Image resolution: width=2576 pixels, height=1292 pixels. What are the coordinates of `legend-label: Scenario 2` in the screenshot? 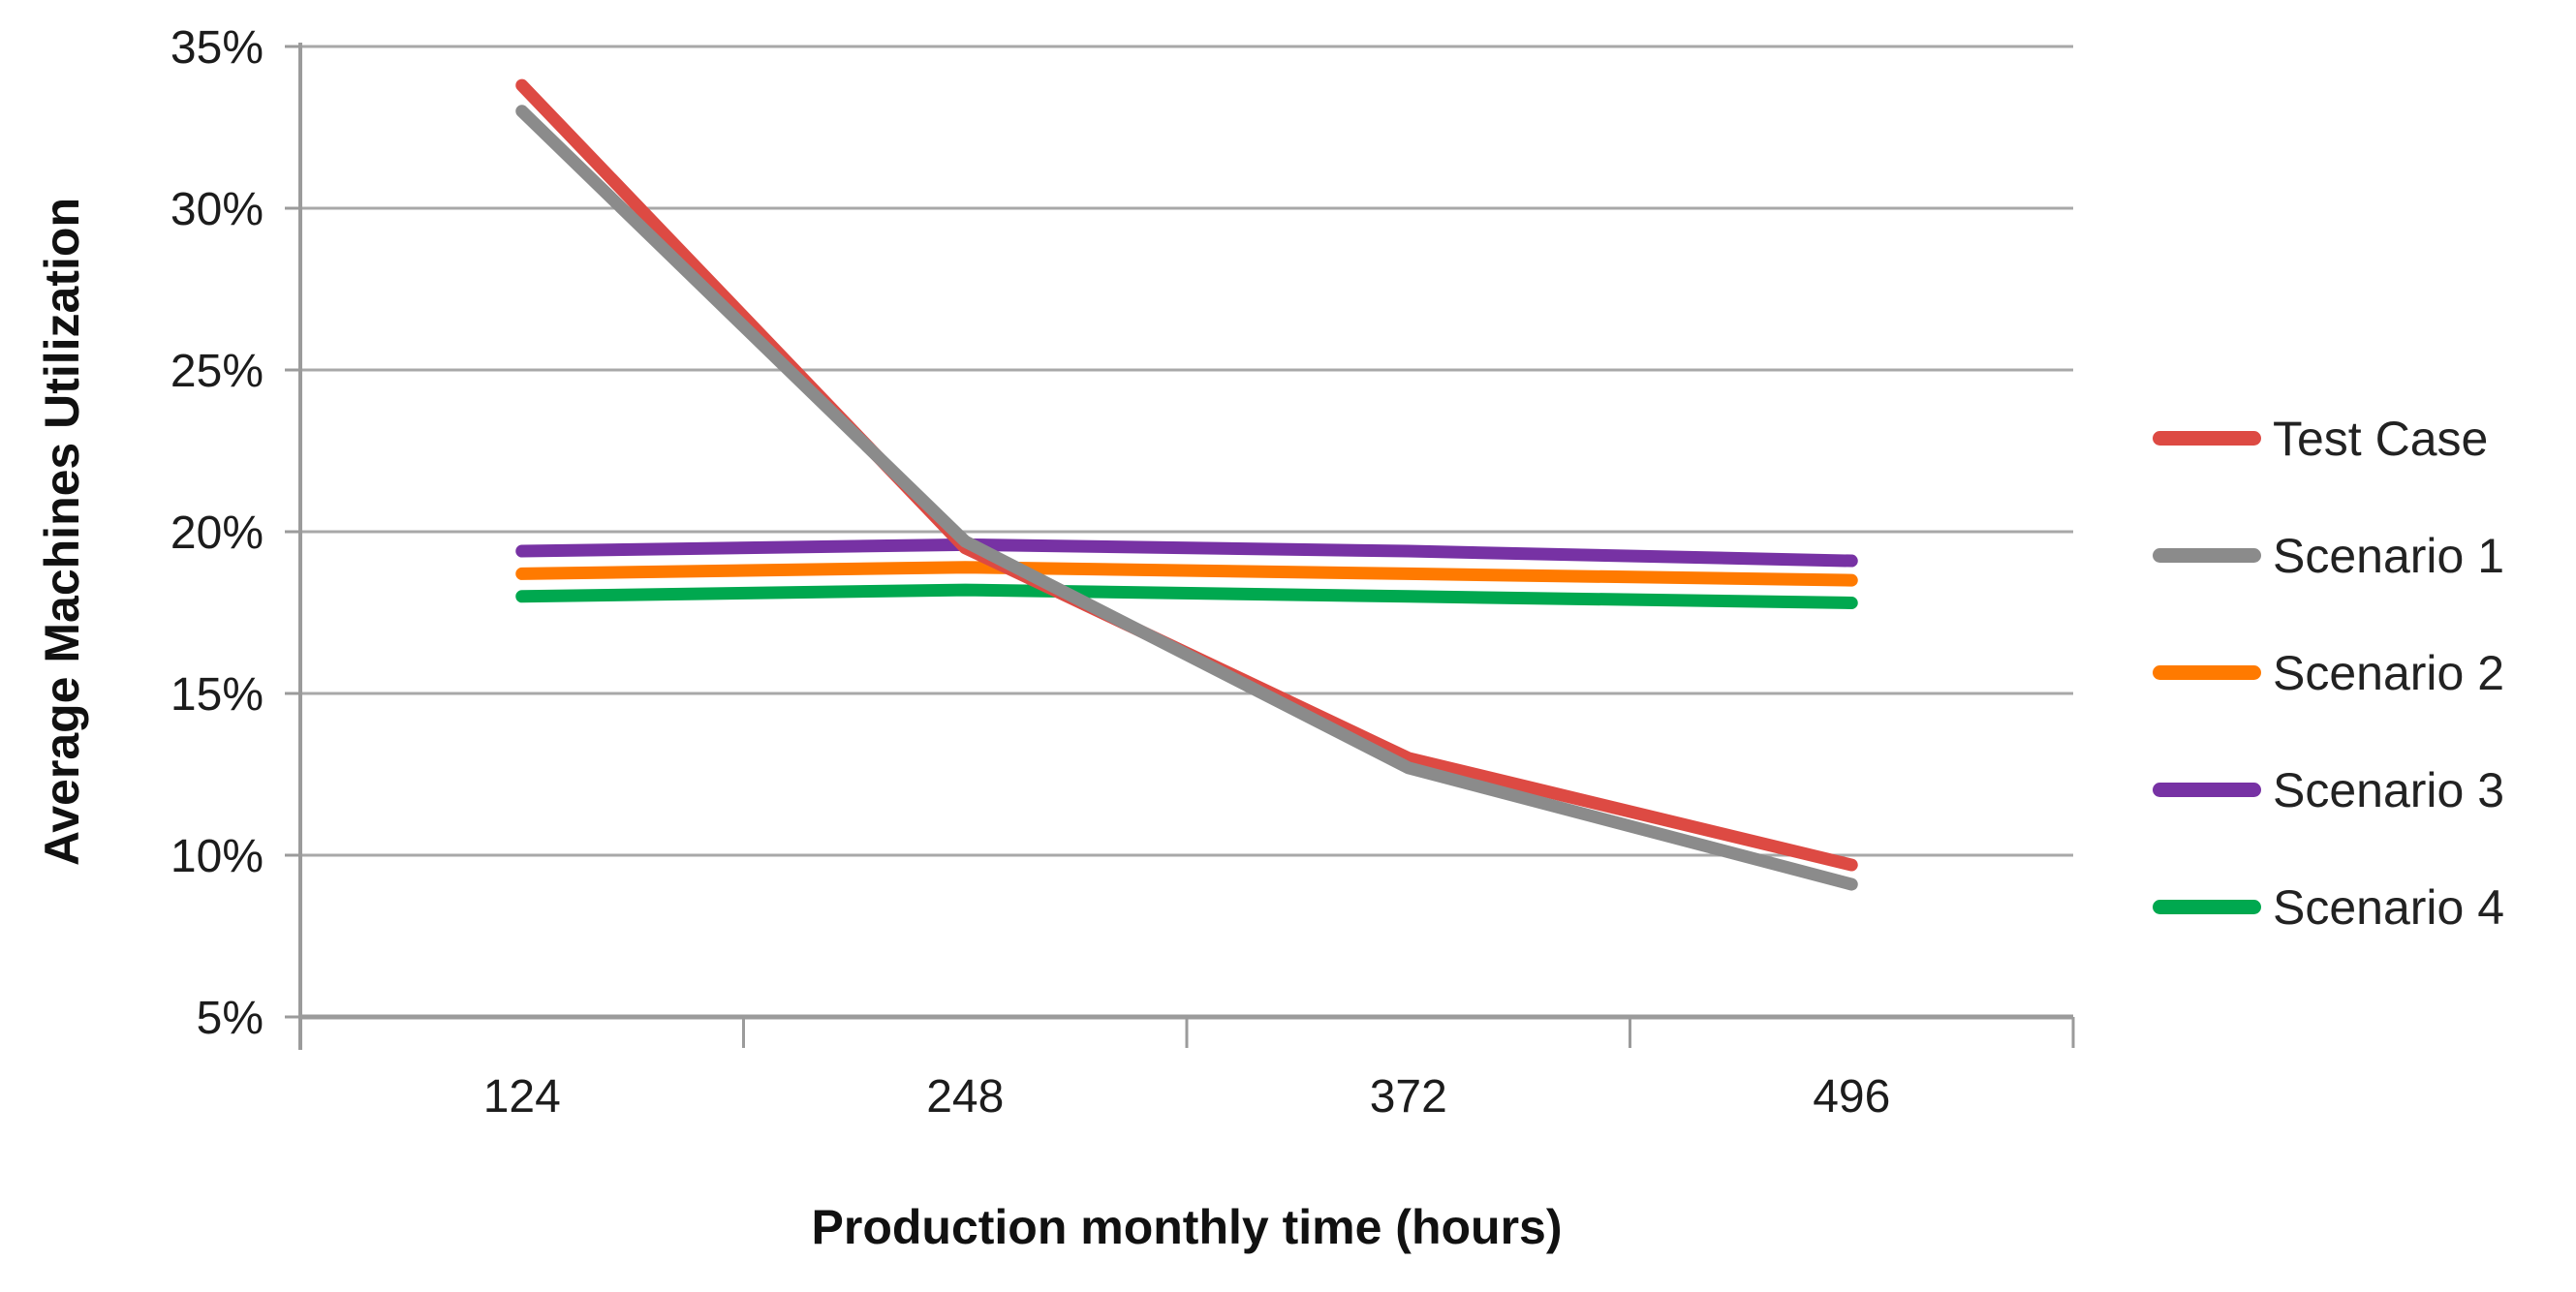 It's located at (2389, 672).